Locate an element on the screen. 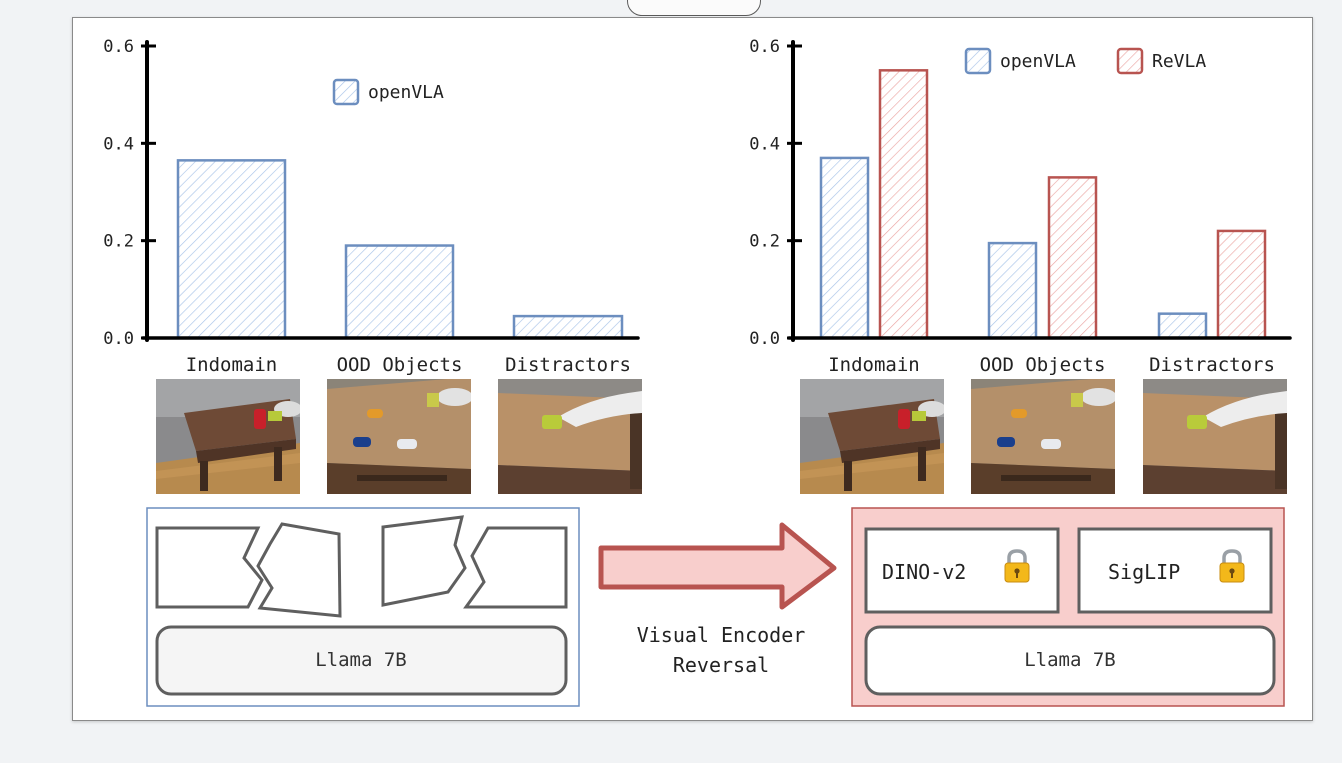 This screenshot has width=1342, height=763. openvla-llama-block is located at coordinates (361, 660).